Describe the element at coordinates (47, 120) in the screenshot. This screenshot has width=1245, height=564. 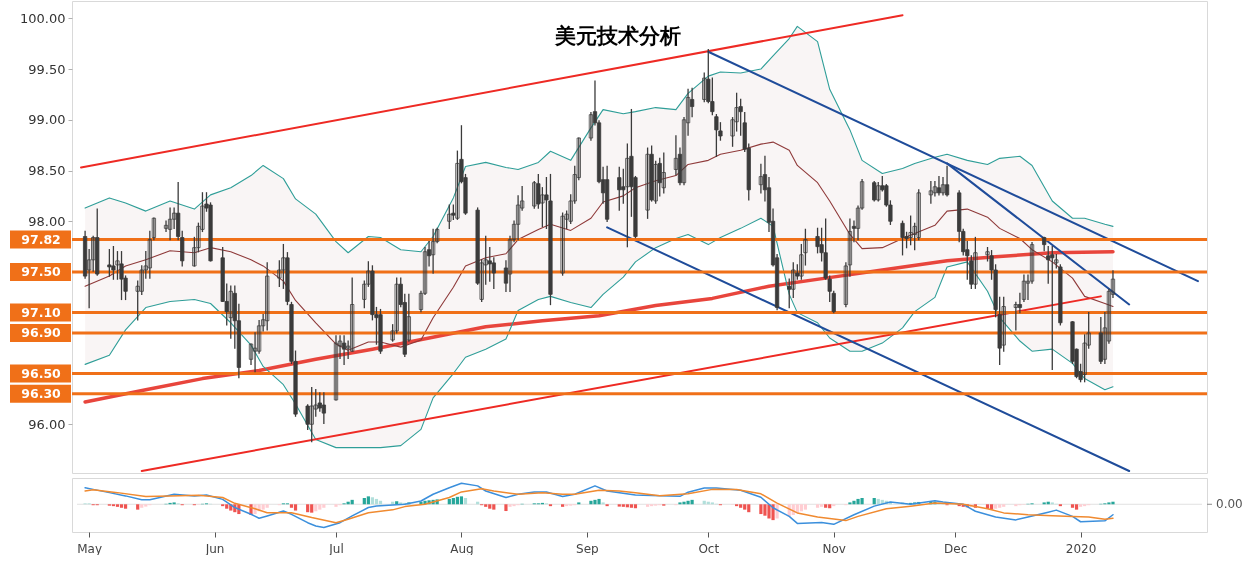
I see `y-tick-label: 99.00` at that location.